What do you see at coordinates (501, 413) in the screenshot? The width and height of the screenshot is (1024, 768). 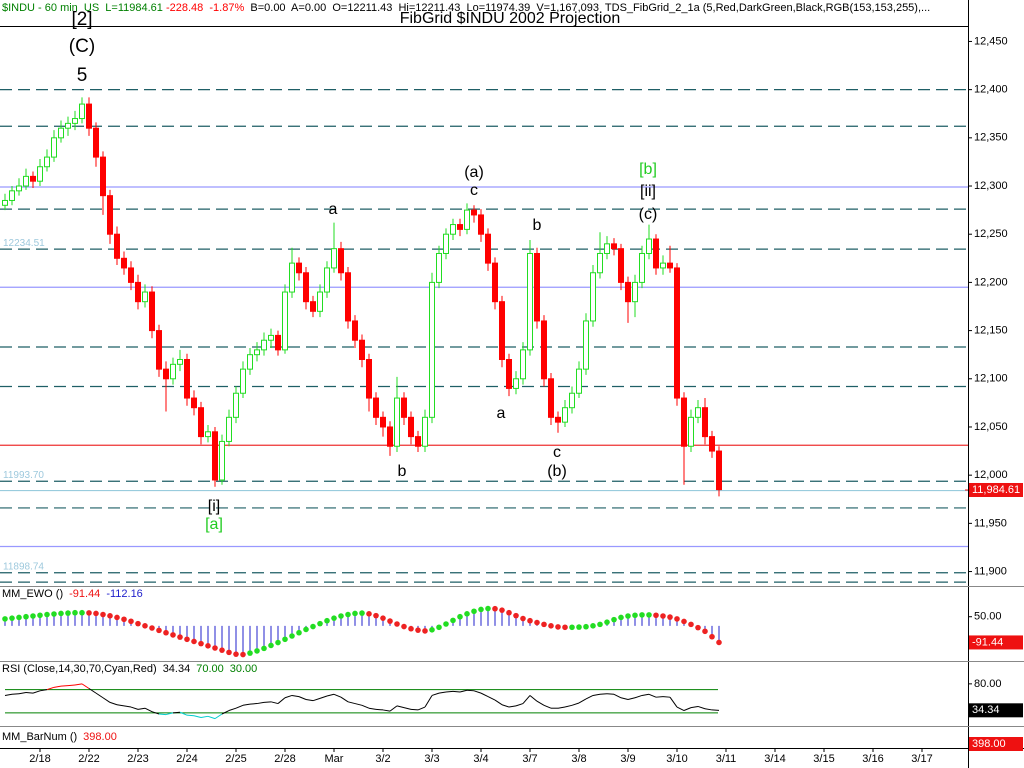 I see `wave-label: a` at bounding box center [501, 413].